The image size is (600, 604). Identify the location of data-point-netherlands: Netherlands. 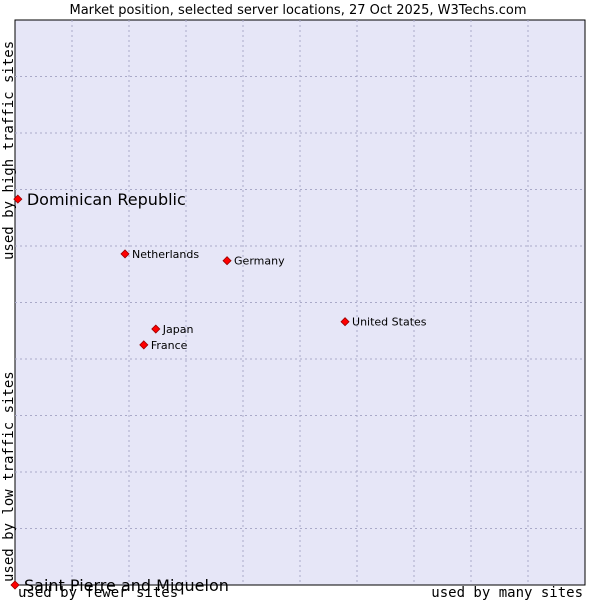
(159, 254).